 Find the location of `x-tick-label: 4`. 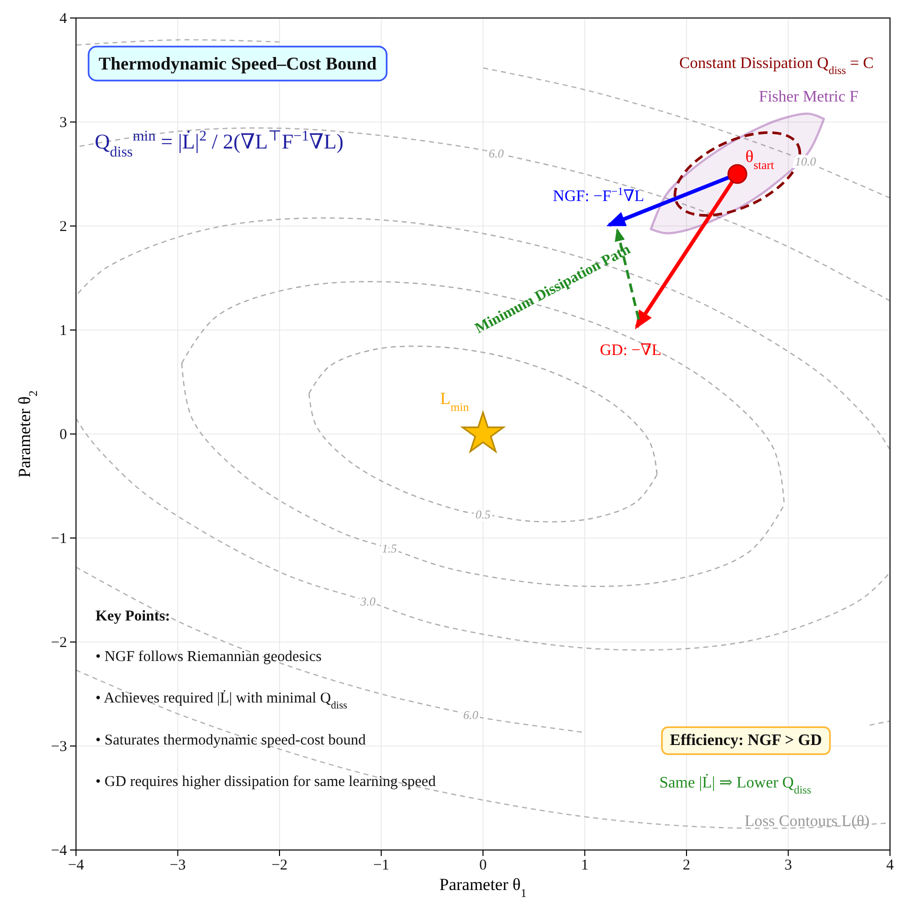

x-tick-label: 4 is located at coordinates (890, 866).